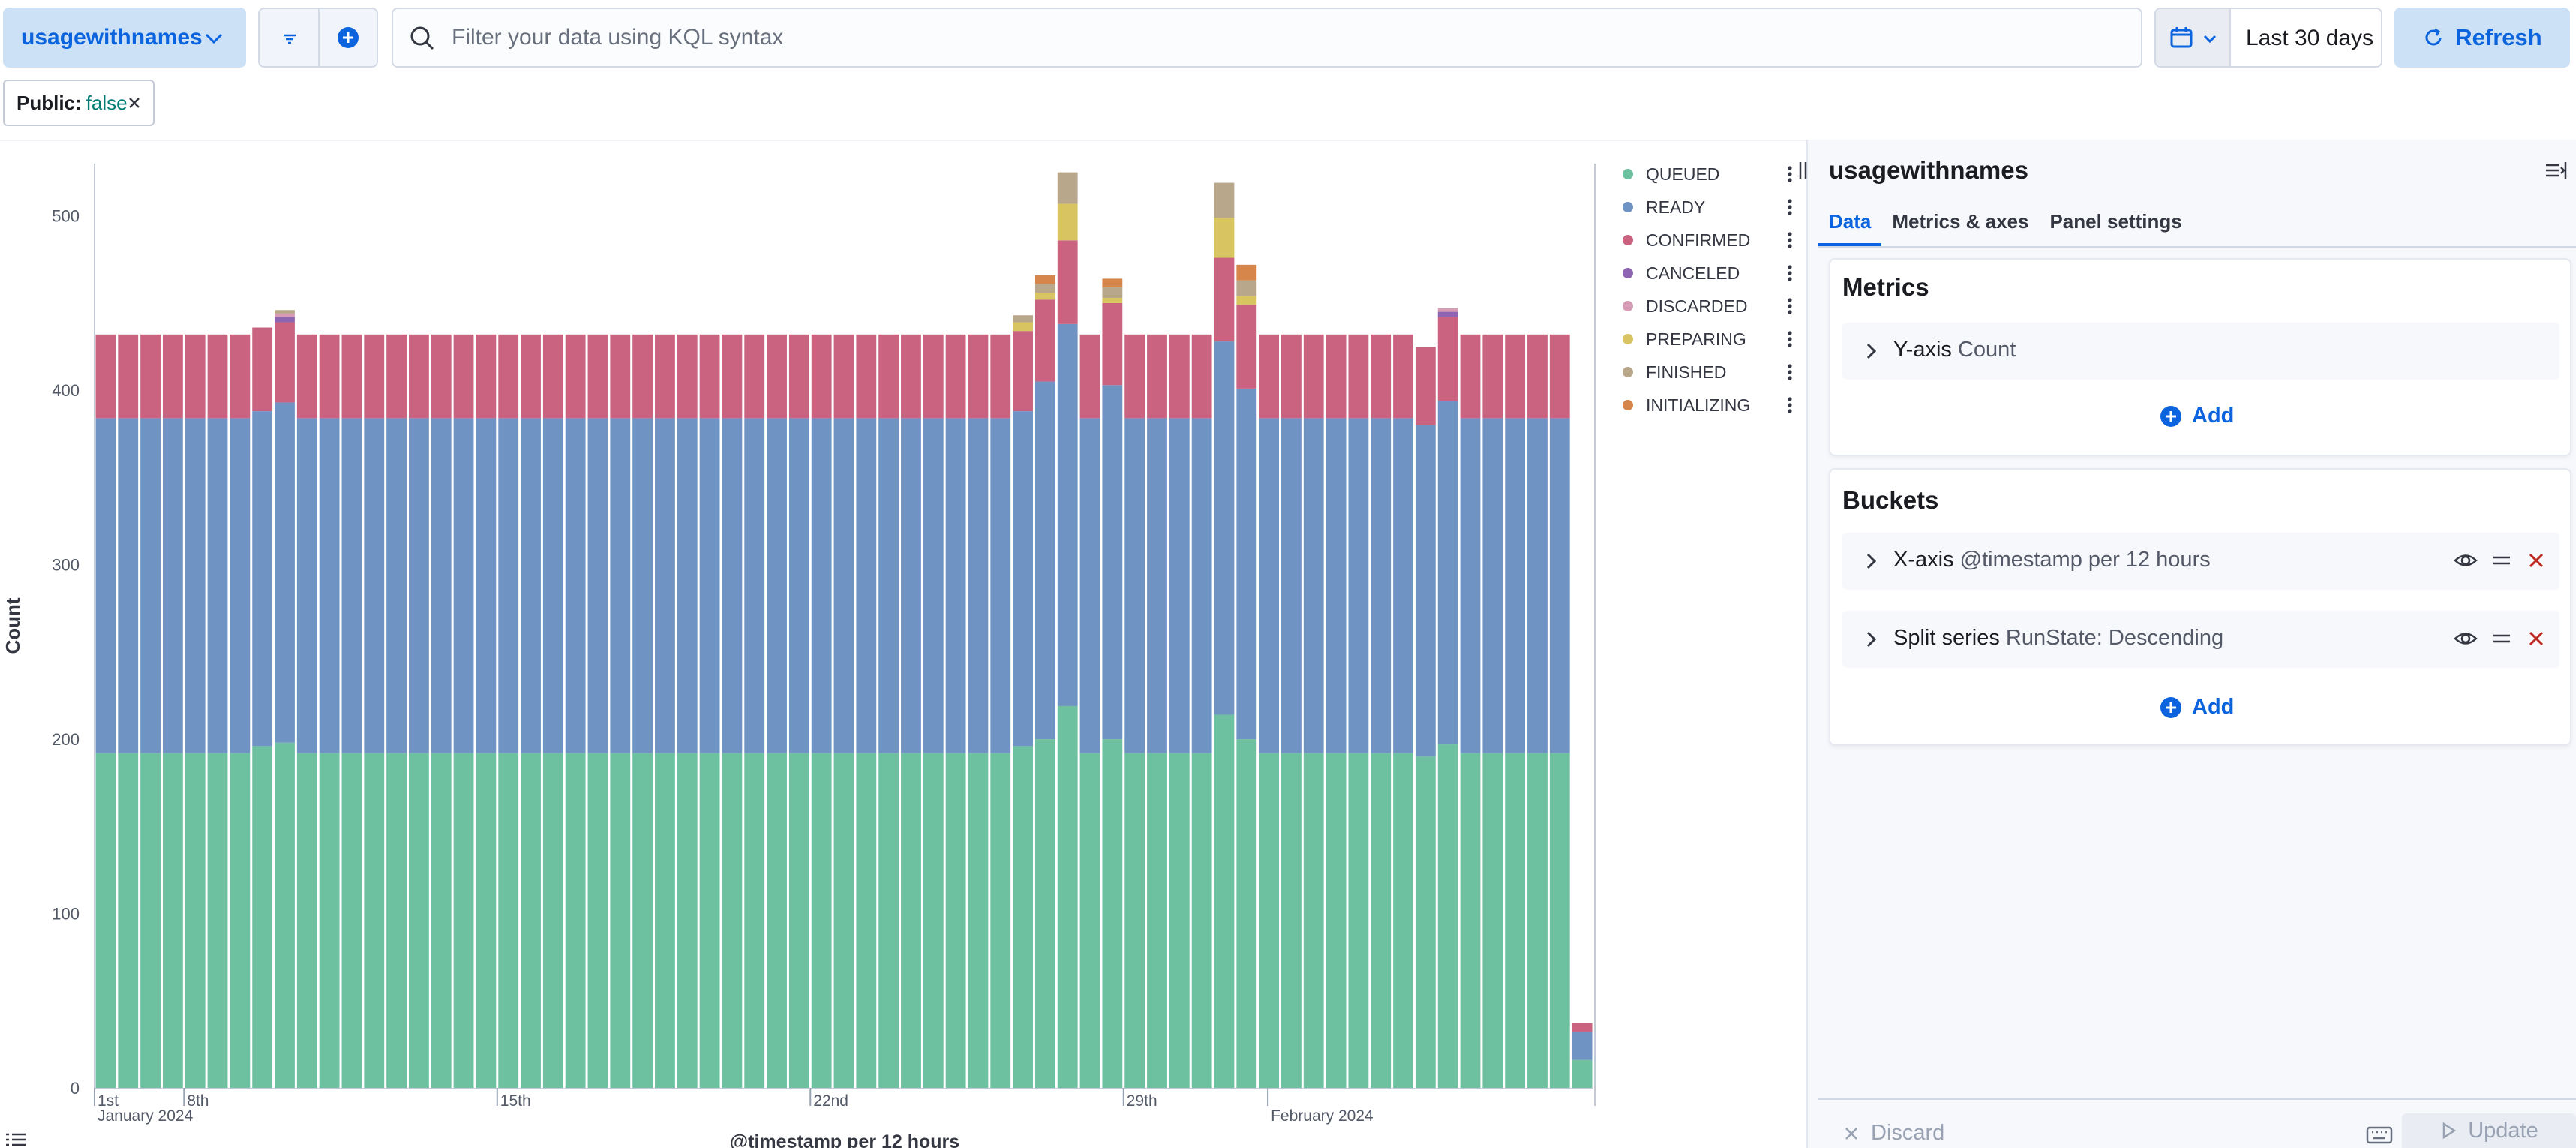 Image resolution: width=2576 pixels, height=1148 pixels. I want to click on add-metric-button: Add, so click(2196, 416).